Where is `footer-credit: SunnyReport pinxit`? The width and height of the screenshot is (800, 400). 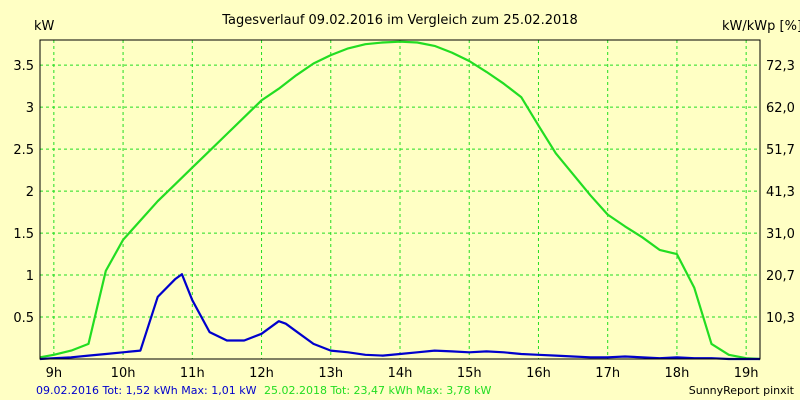 footer-credit: SunnyReport pinxit is located at coordinates (742, 390).